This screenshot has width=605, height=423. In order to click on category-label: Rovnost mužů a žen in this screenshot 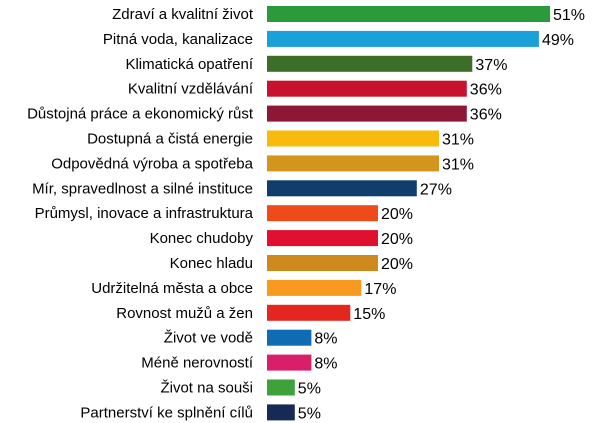, I will do `click(184, 313)`.